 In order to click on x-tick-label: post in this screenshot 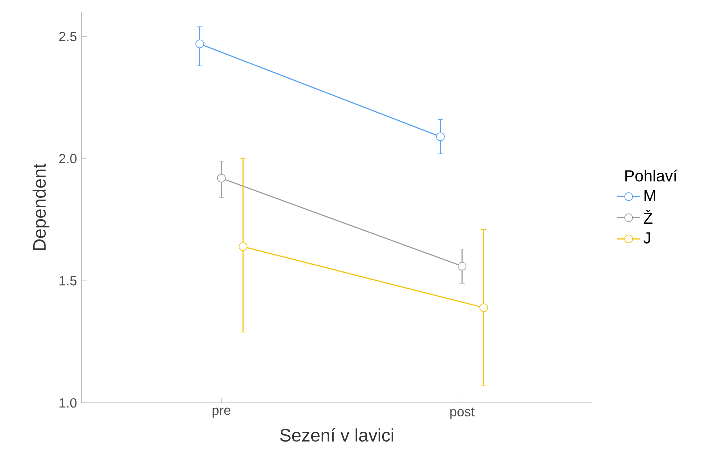, I will do `click(462, 414)`.